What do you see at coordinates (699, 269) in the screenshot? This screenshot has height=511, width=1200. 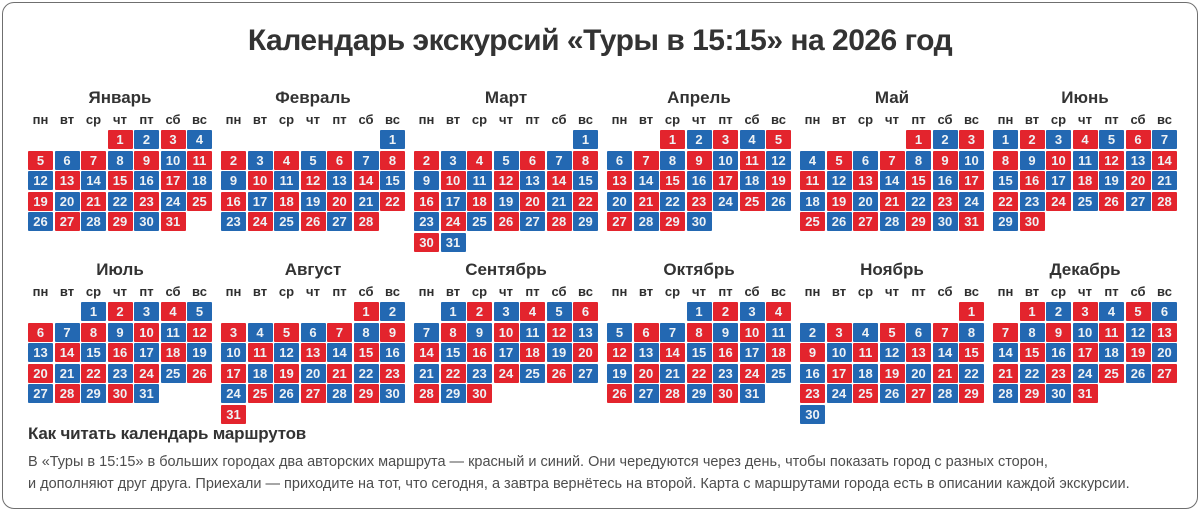 I see `month-name: Октябрь` at bounding box center [699, 269].